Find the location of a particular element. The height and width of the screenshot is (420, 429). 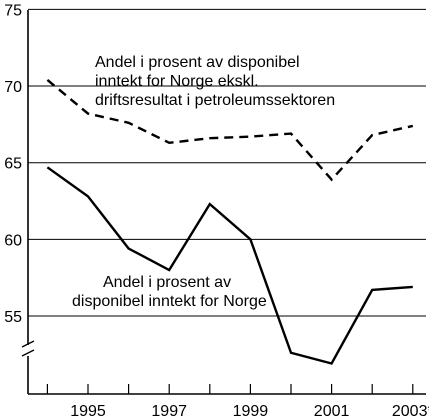

x-tick-label: 2001 is located at coordinates (332, 411).